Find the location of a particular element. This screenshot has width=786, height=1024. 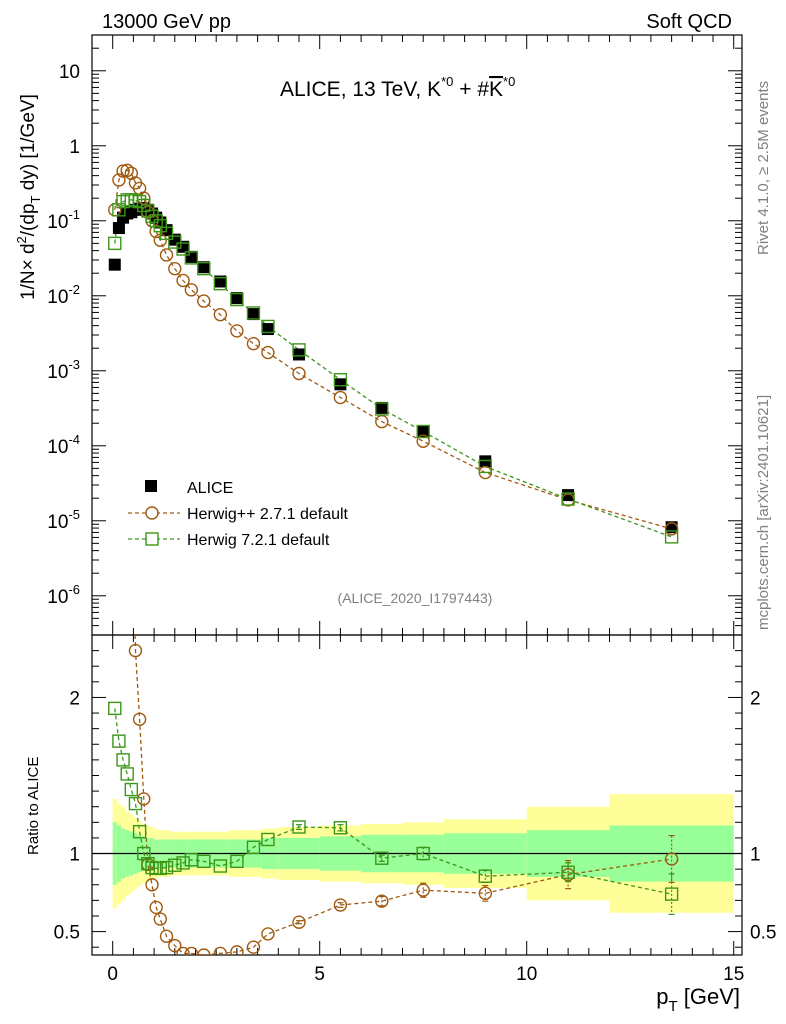

main-y-tick-label: 10⁻¹ is located at coordinates (63, 220).